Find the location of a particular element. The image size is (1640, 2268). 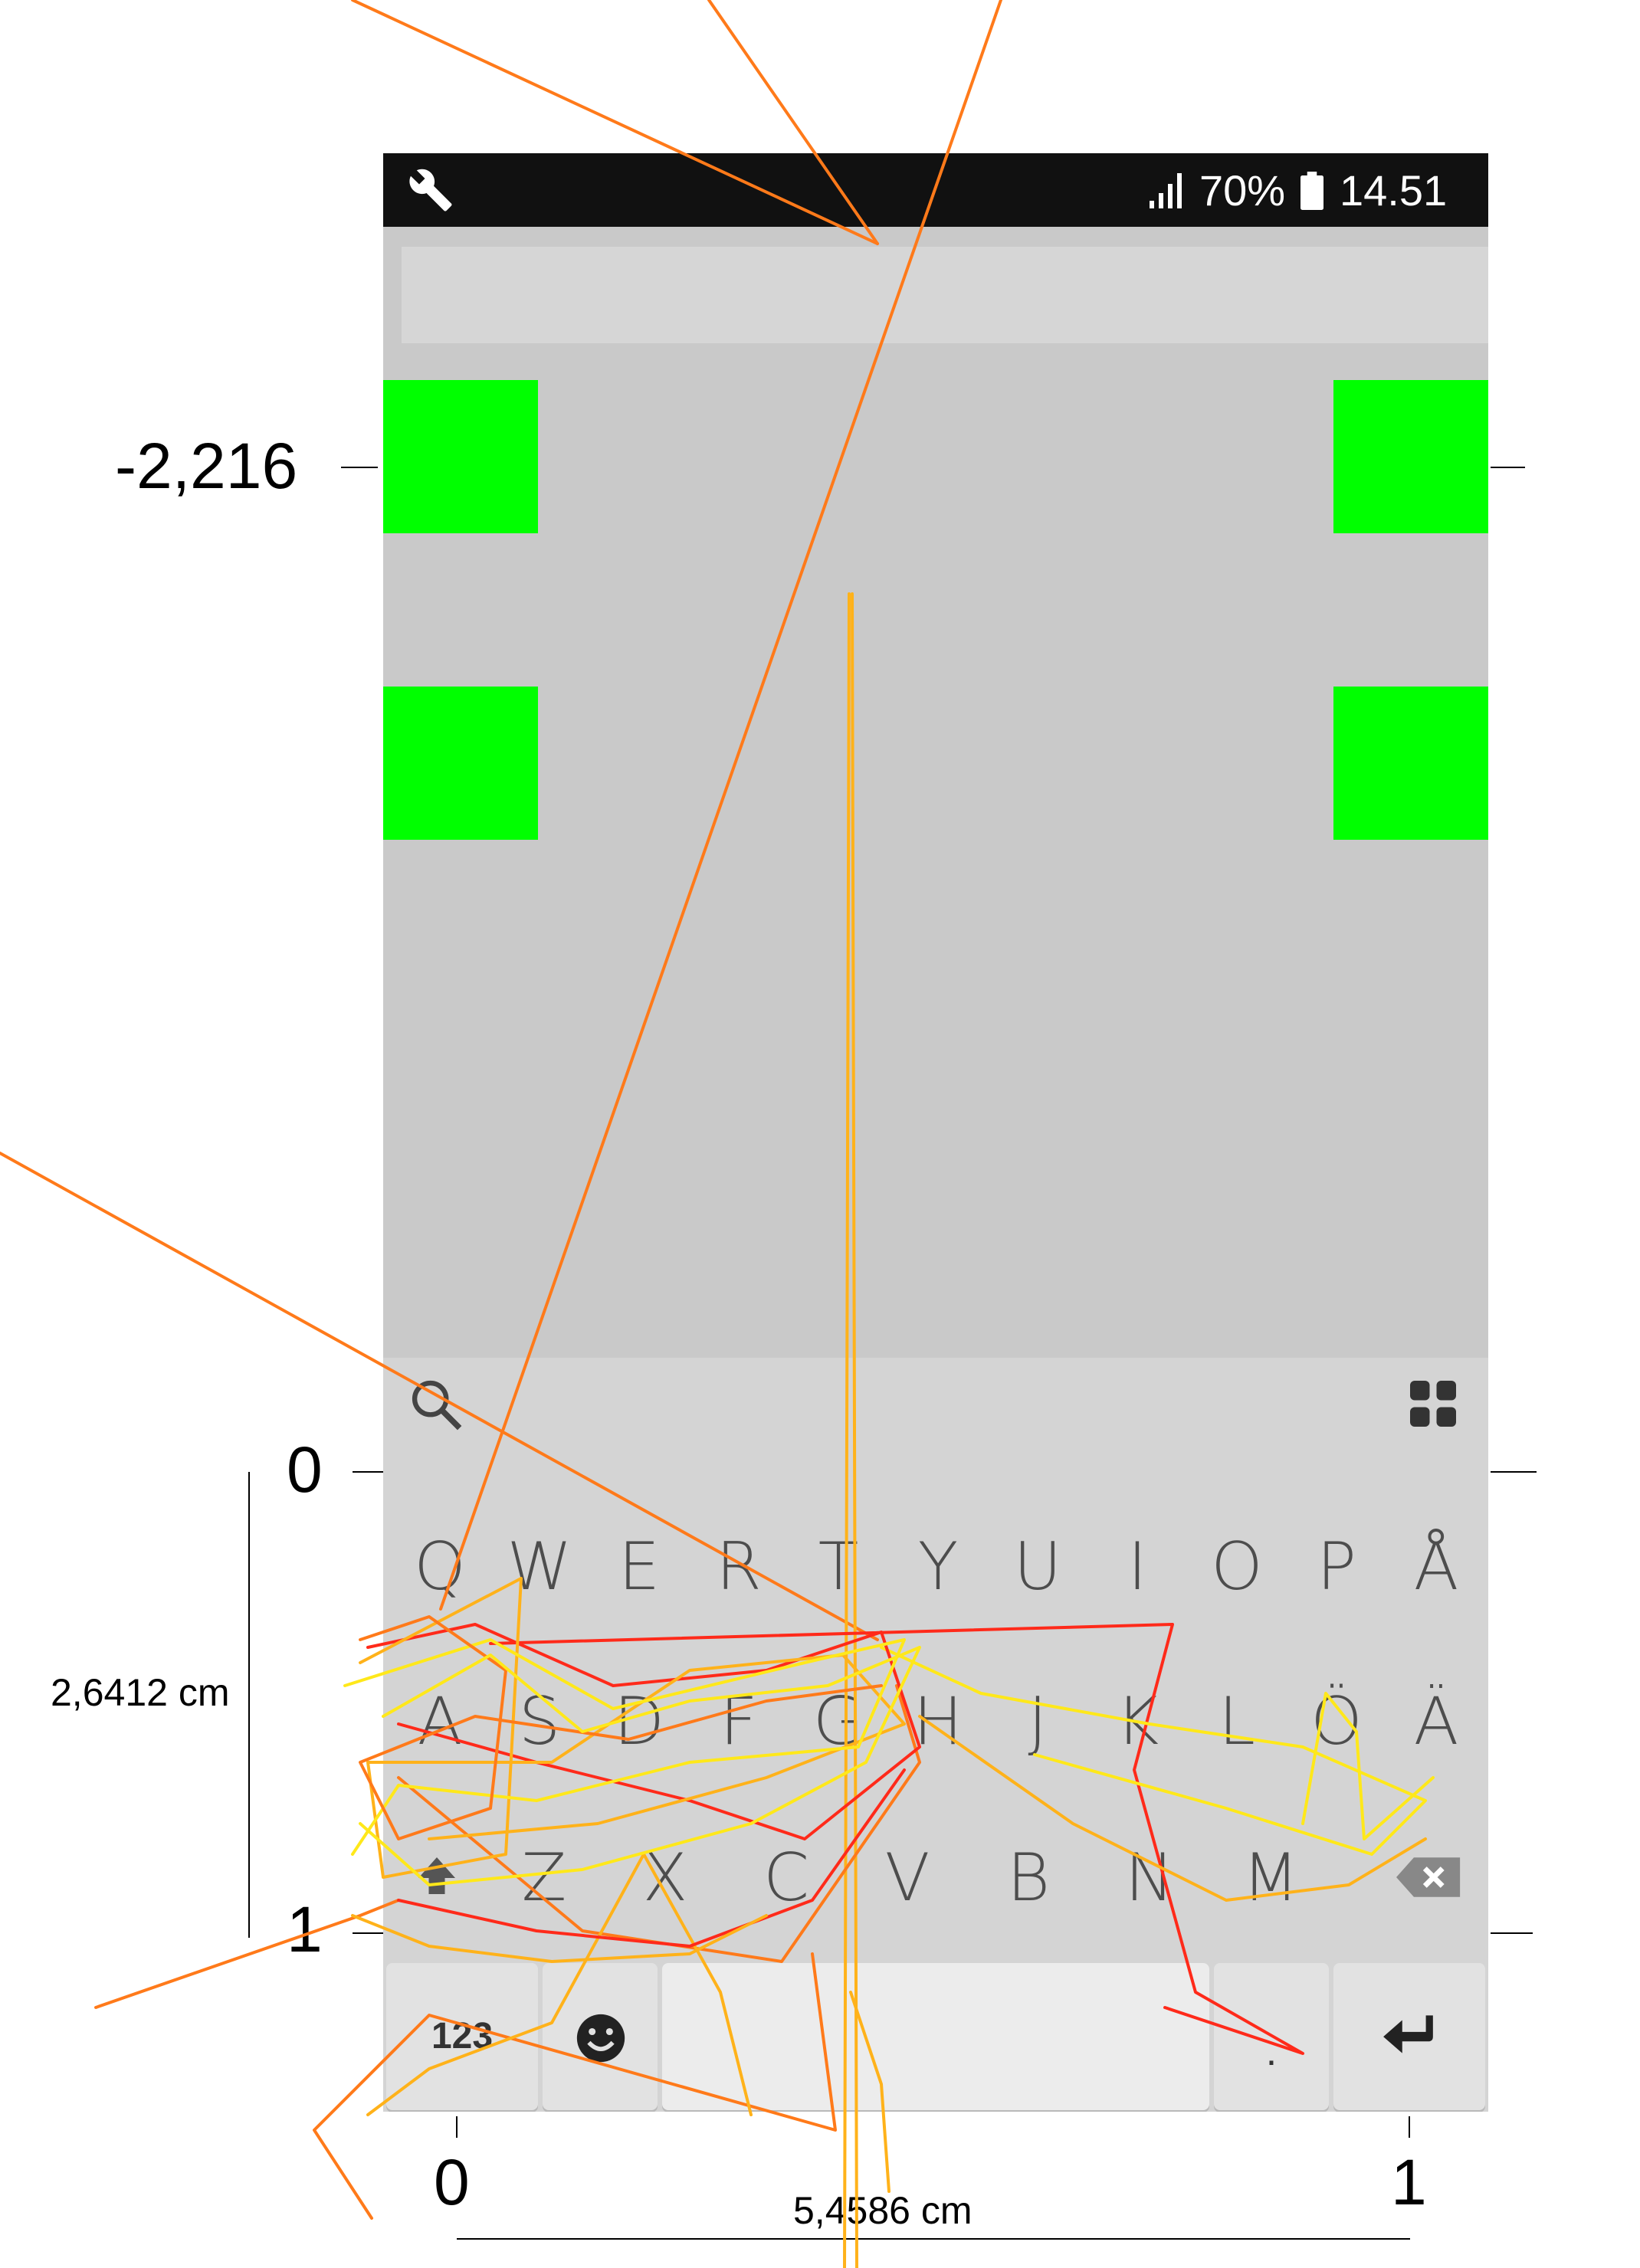

key-n: N is located at coordinates (1149, 1878).